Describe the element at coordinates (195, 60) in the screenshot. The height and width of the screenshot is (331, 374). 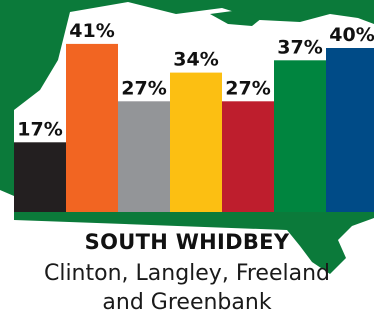
I see `bar-value-label-4: 34%` at that location.